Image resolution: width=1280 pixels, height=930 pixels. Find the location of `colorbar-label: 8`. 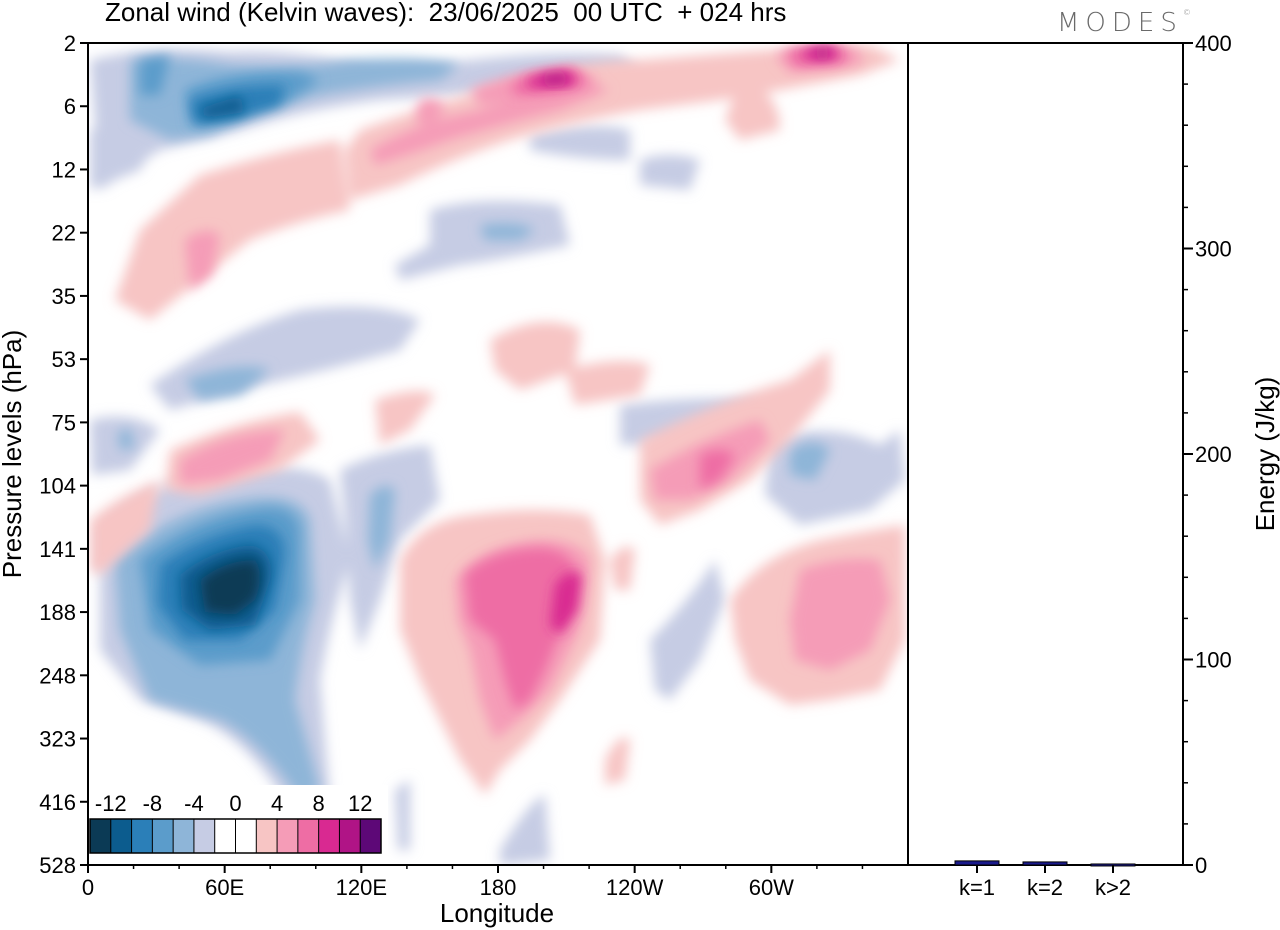

colorbar-label: 8 is located at coordinates (319, 803).